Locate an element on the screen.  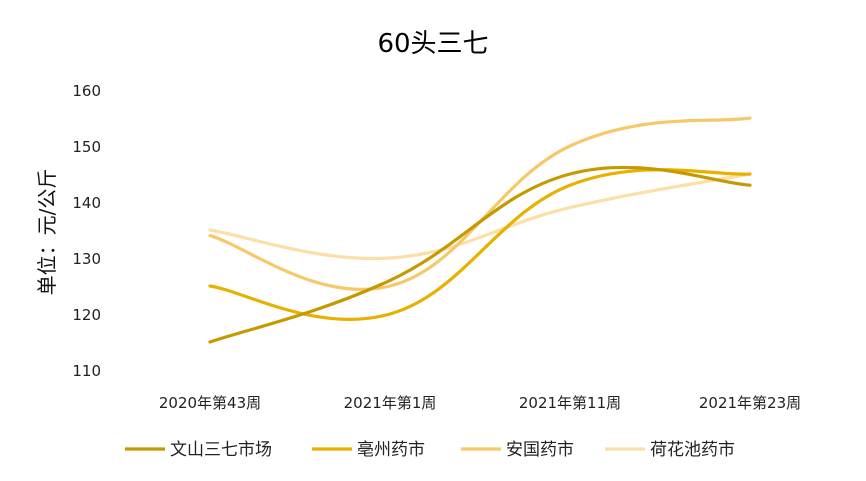
y-tick-label: 110 is located at coordinates (86, 371).